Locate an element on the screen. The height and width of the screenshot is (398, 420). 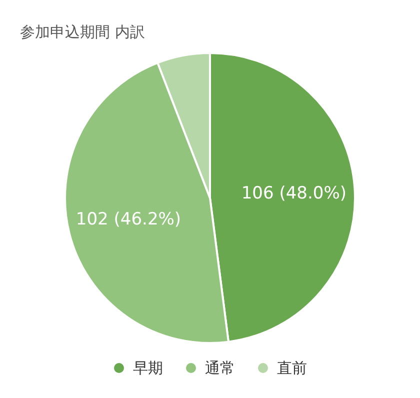
legend-label: 直前 is located at coordinates (292, 368).